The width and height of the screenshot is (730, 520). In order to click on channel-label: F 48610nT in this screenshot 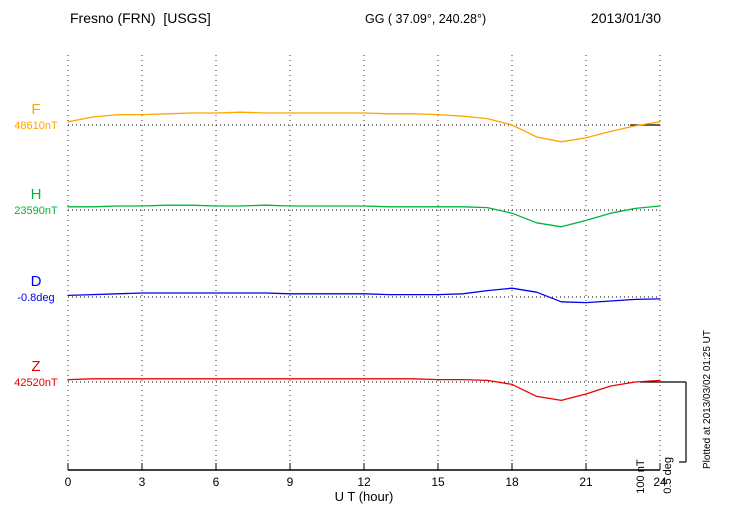, I will do `click(36, 117)`.